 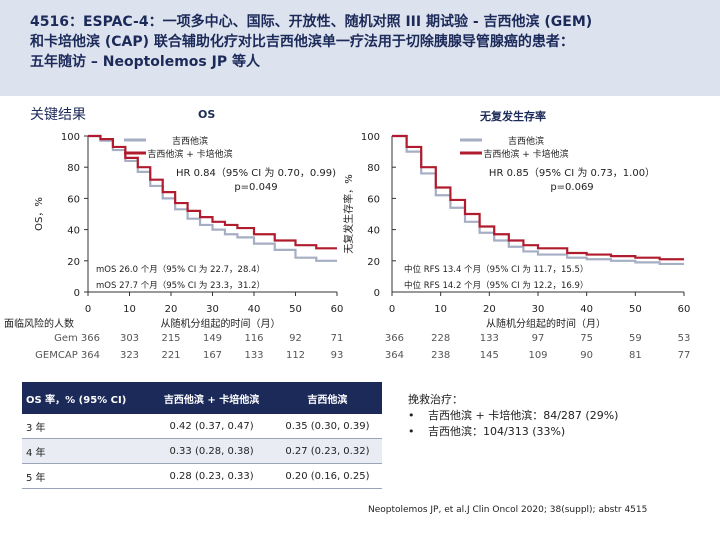 I want to click on os-legend-label: 吉西他滨, so click(x=190, y=141).